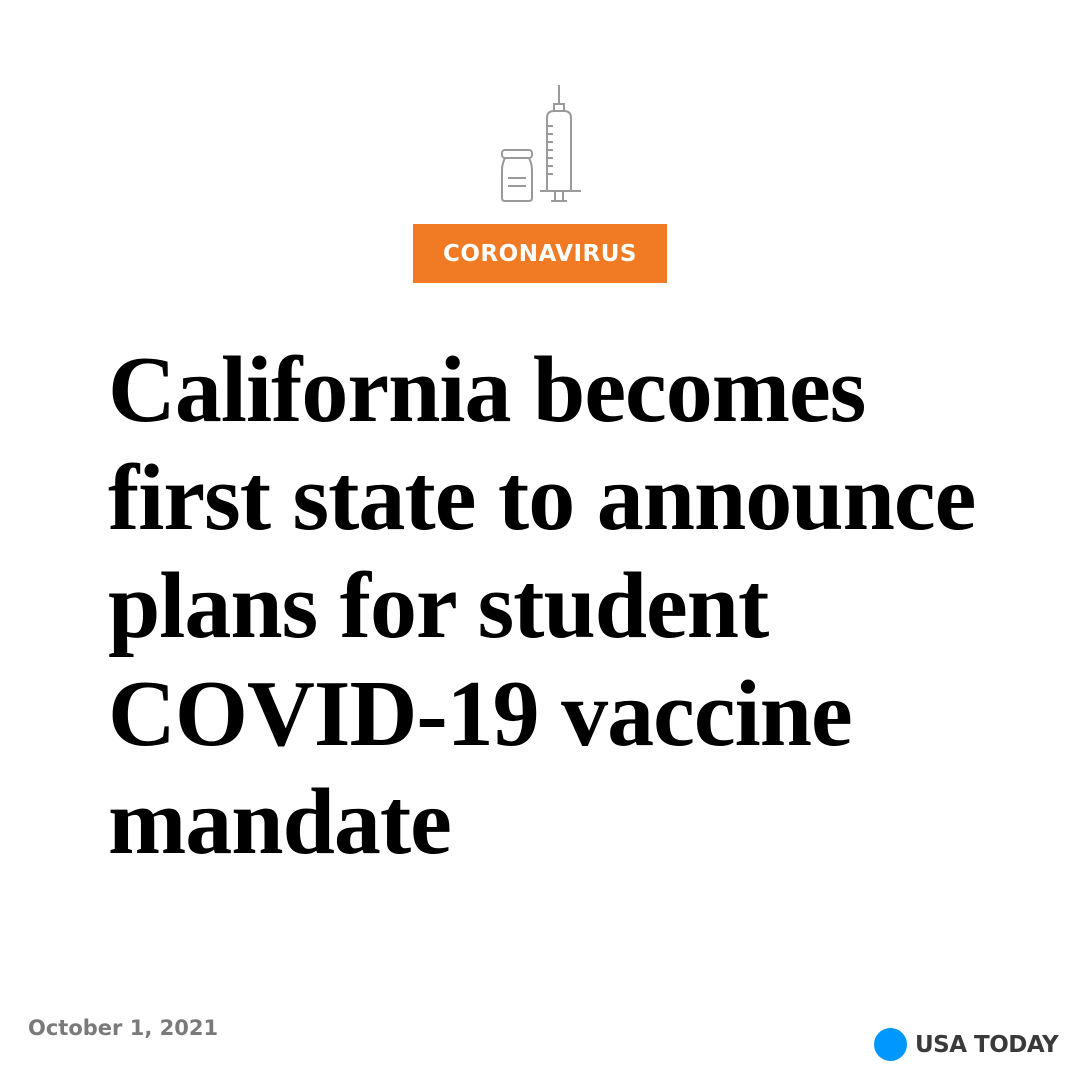  I want to click on vial-icon, so click(517, 175).